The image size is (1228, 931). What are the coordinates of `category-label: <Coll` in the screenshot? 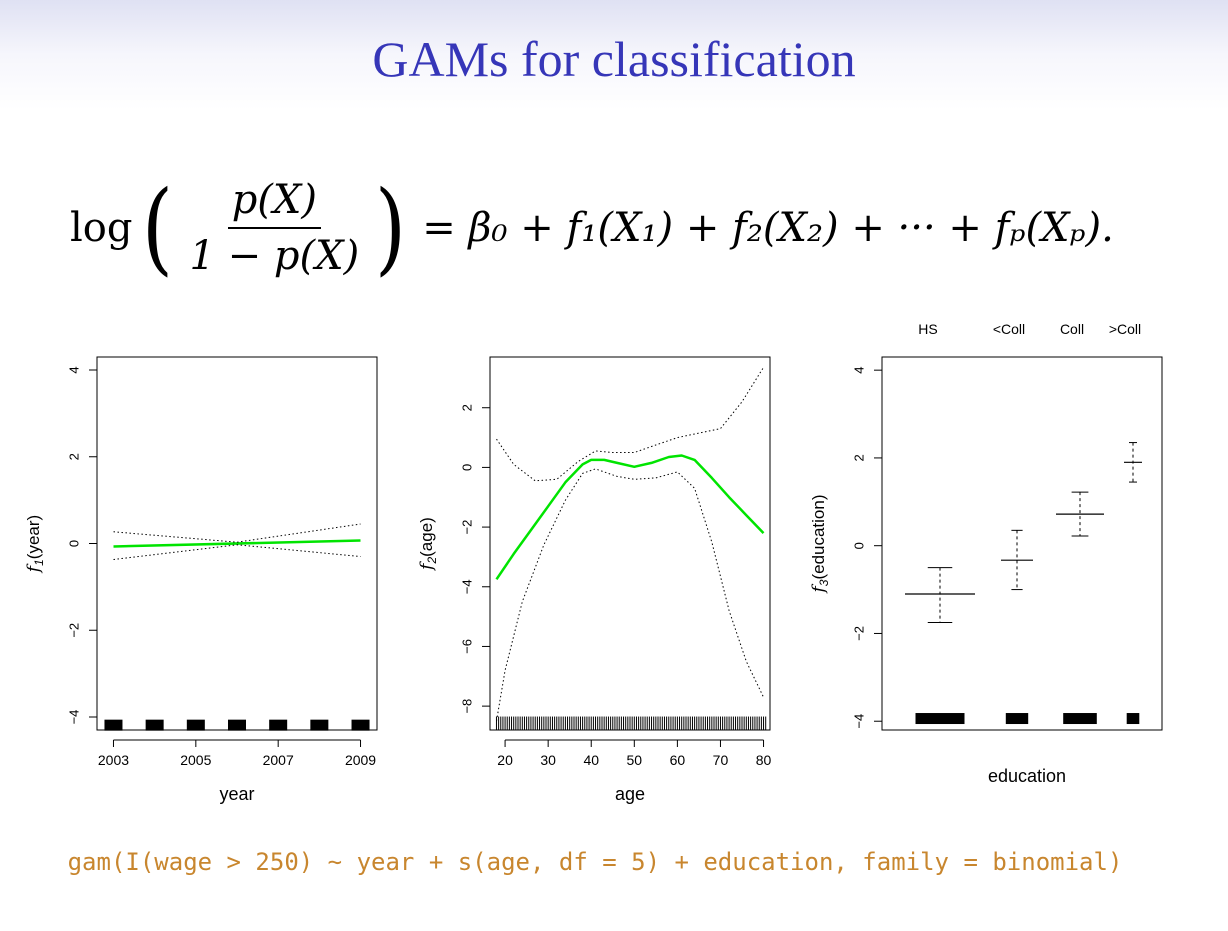 It's located at (1009, 329).